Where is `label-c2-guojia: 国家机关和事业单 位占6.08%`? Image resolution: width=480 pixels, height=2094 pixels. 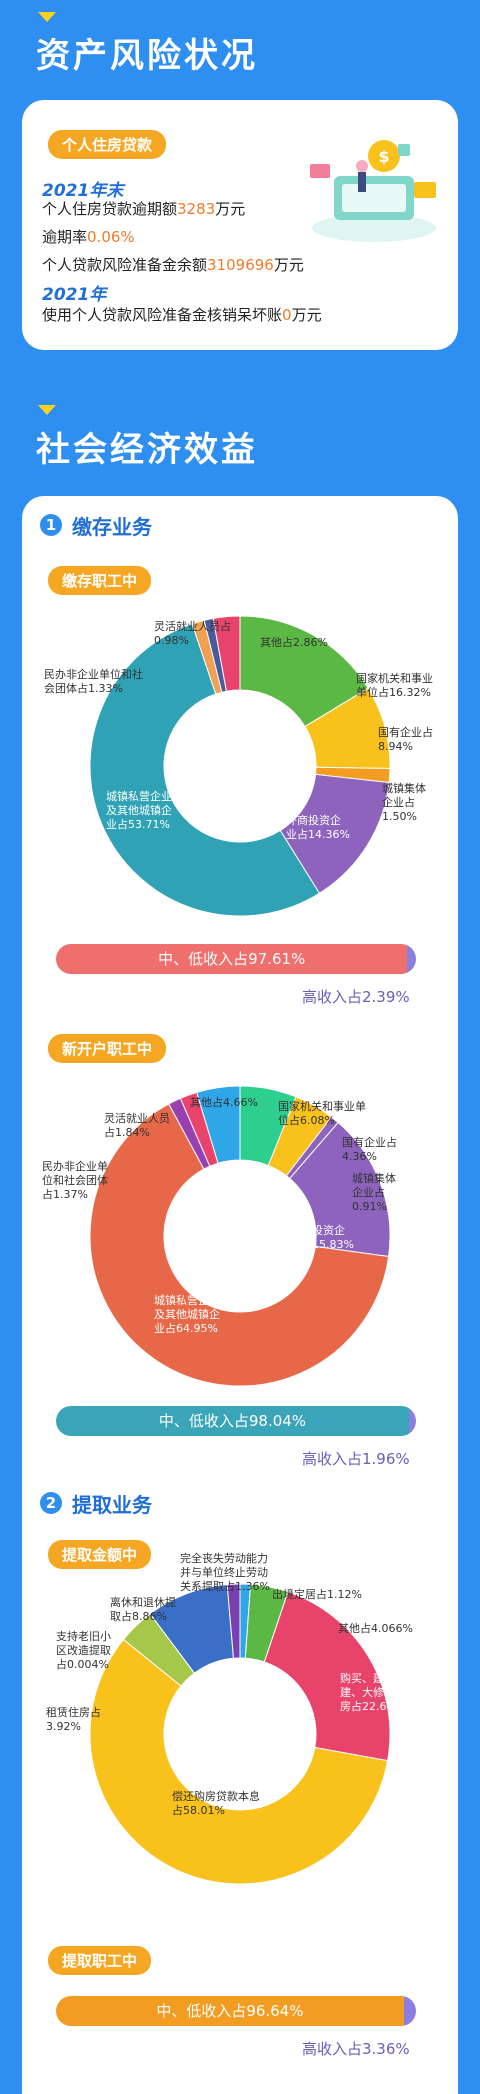 label-c2-guojia: 国家机关和事业单 位占6.08% is located at coordinates (322, 1113).